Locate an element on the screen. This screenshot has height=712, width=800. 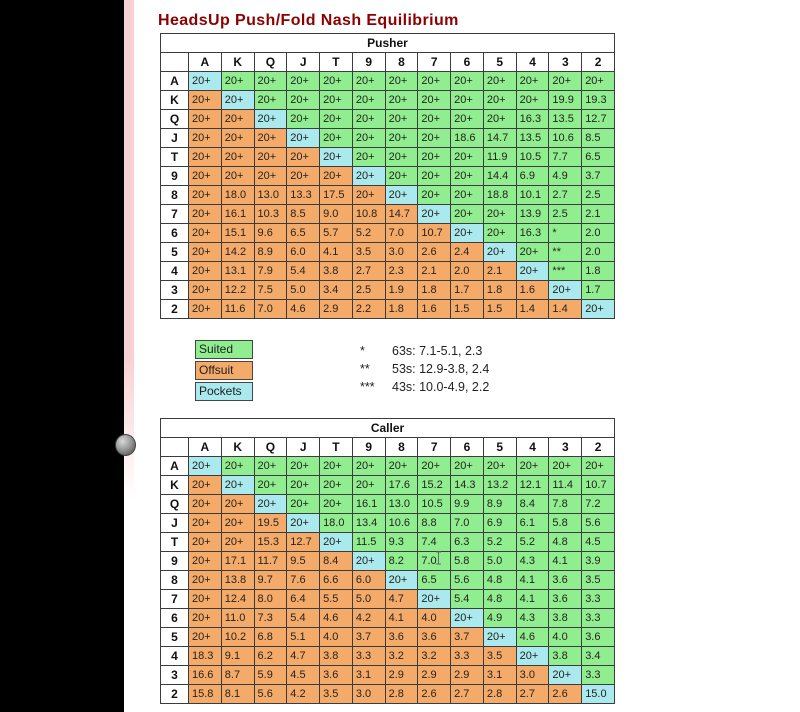
cell-8T: 17.5 is located at coordinates (336, 195).